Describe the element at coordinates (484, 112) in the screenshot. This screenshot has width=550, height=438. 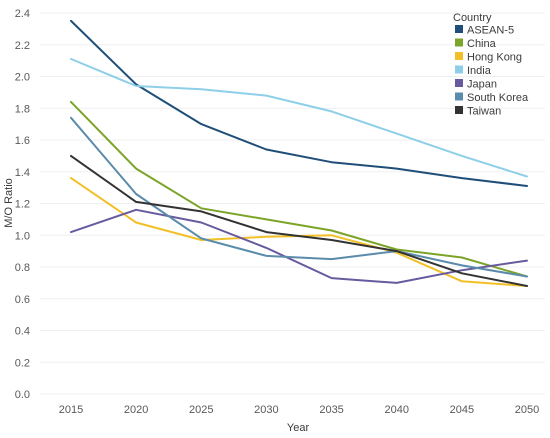
I see `legend-label: Taiwan` at that location.